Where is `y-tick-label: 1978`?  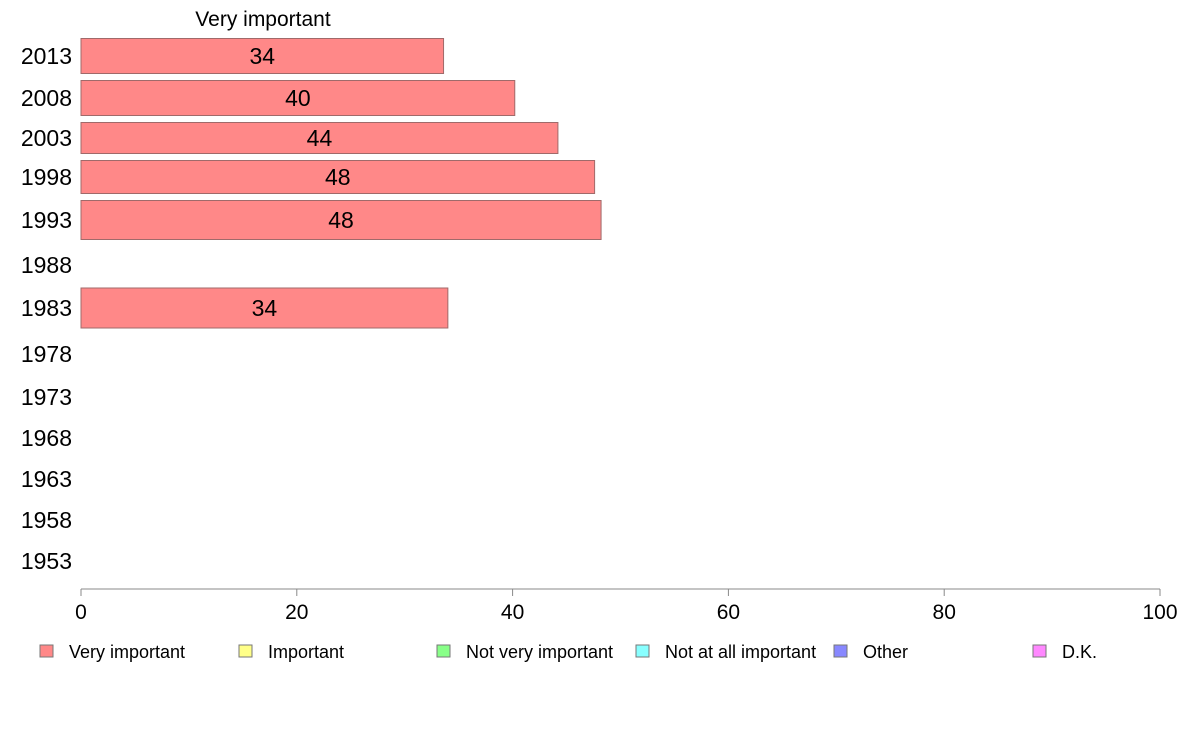 y-tick-label: 1978 is located at coordinates (46, 354).